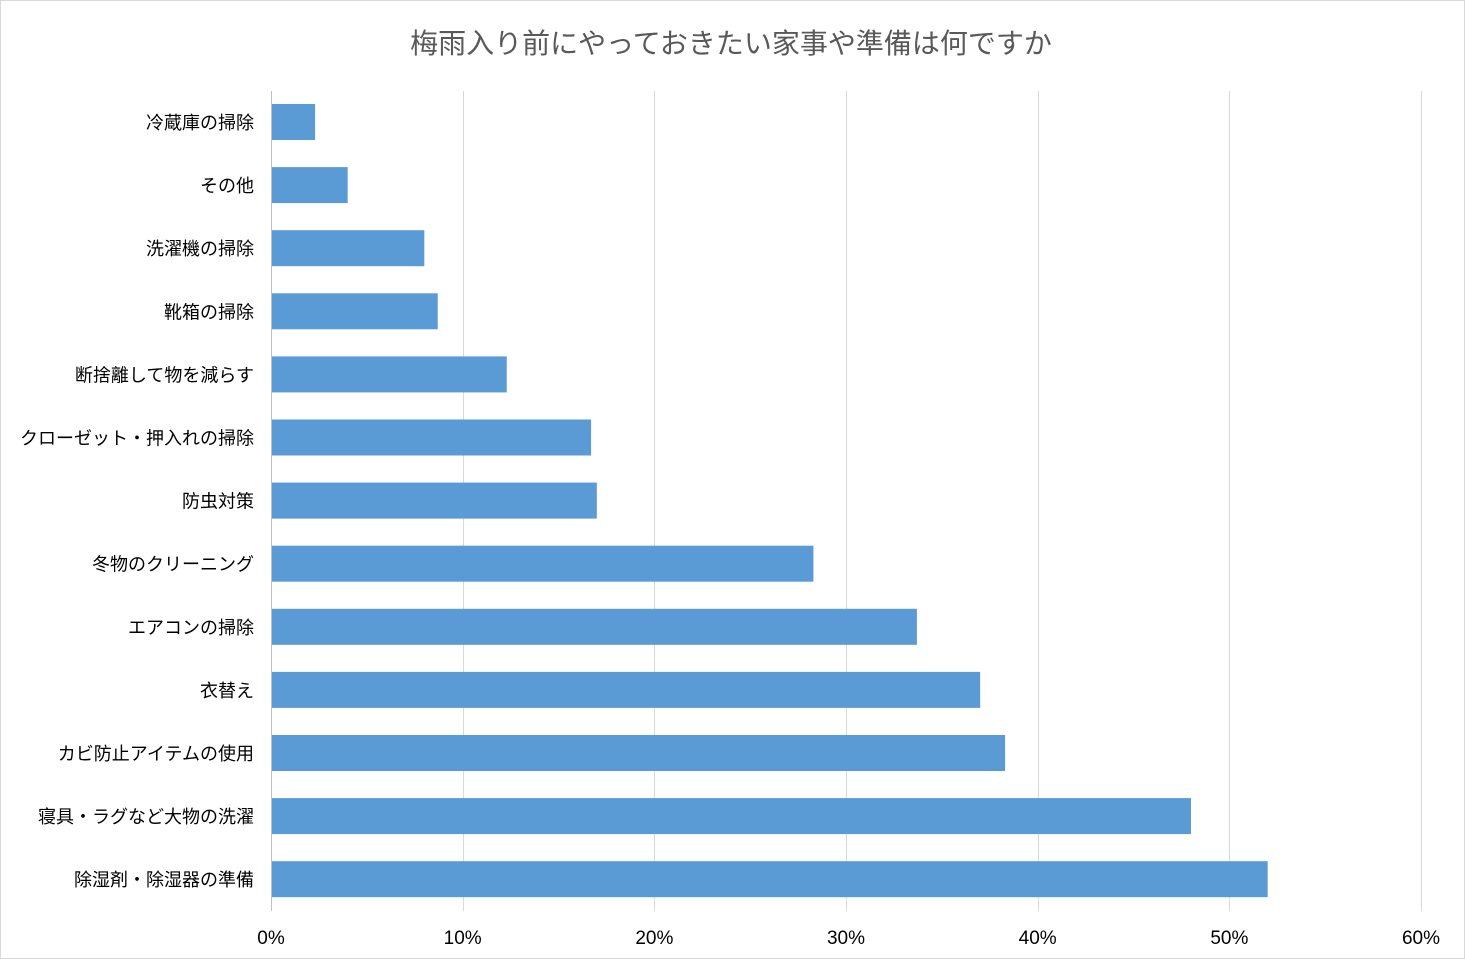 This screenshot has width=1465, height=959. What do you see at coordinates (200, 249) in the screenshot?
I see `category-label-2: 洗濯機の掃除` at bounding box center [200, 249].